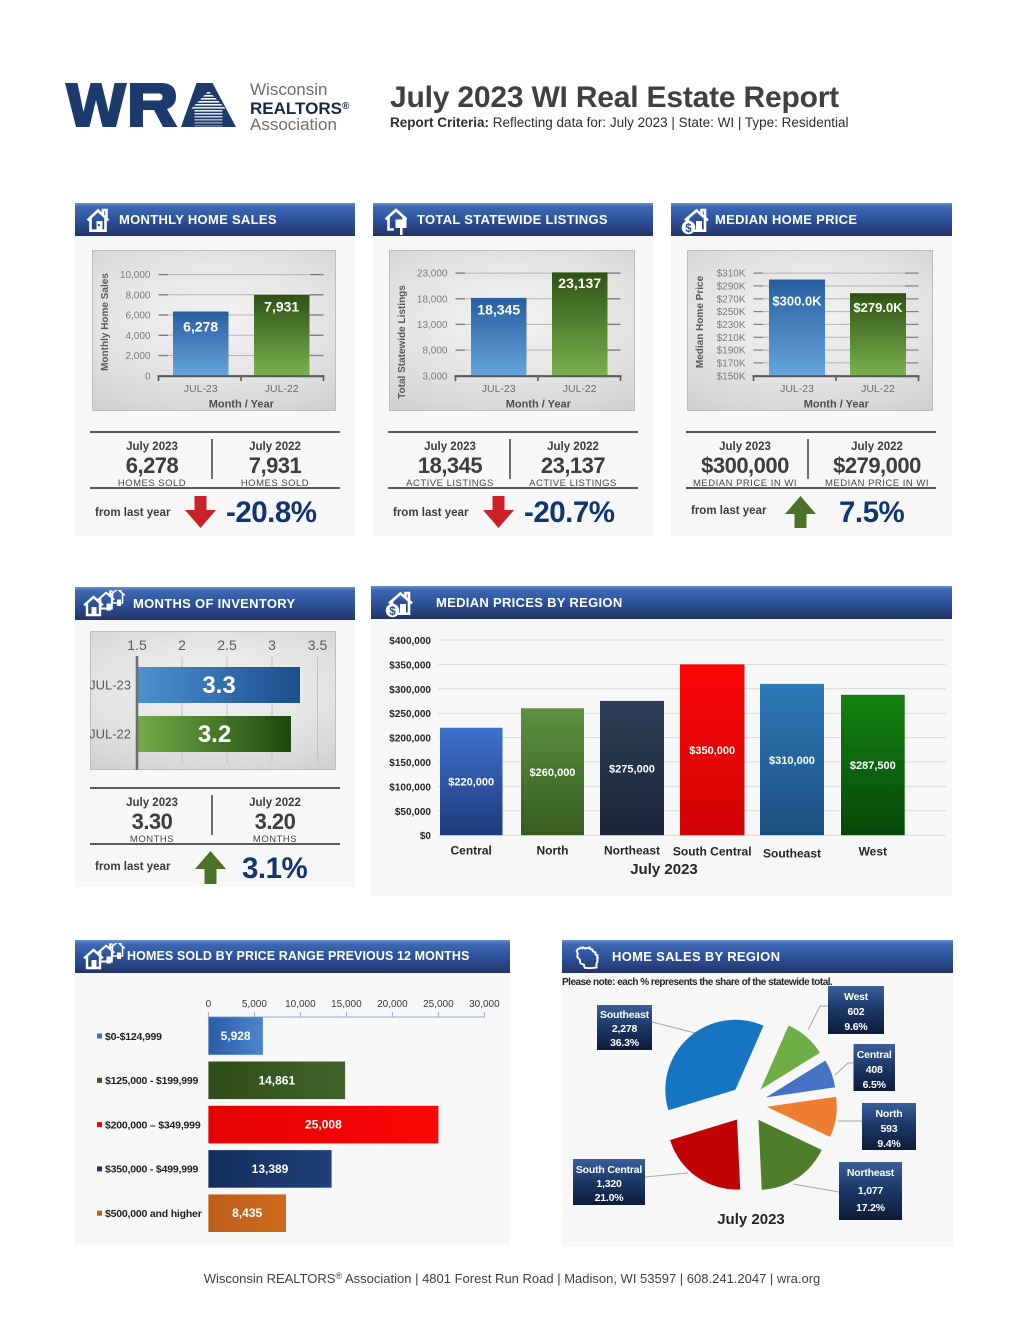  Describe the element at coordinates (878, 307) in the screenshot. I see `svg-text: $279.0K` at that location.